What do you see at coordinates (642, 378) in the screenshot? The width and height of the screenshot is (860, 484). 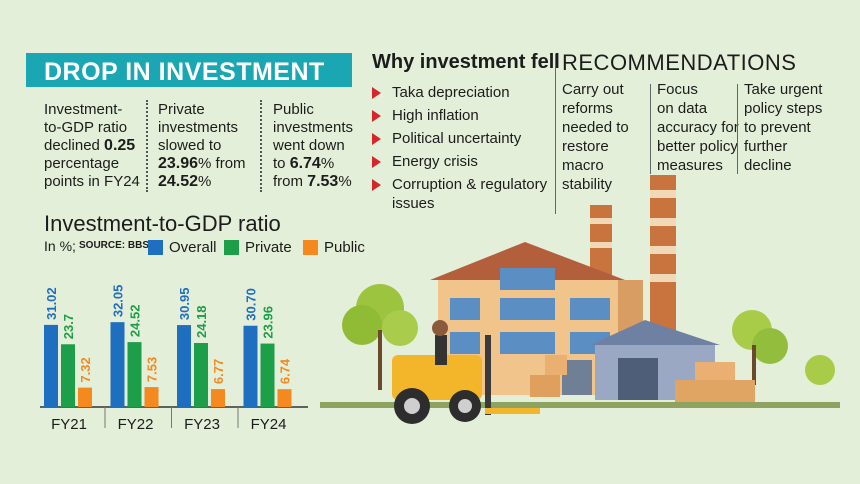 I see `crates` at bounding box center [642, 378].